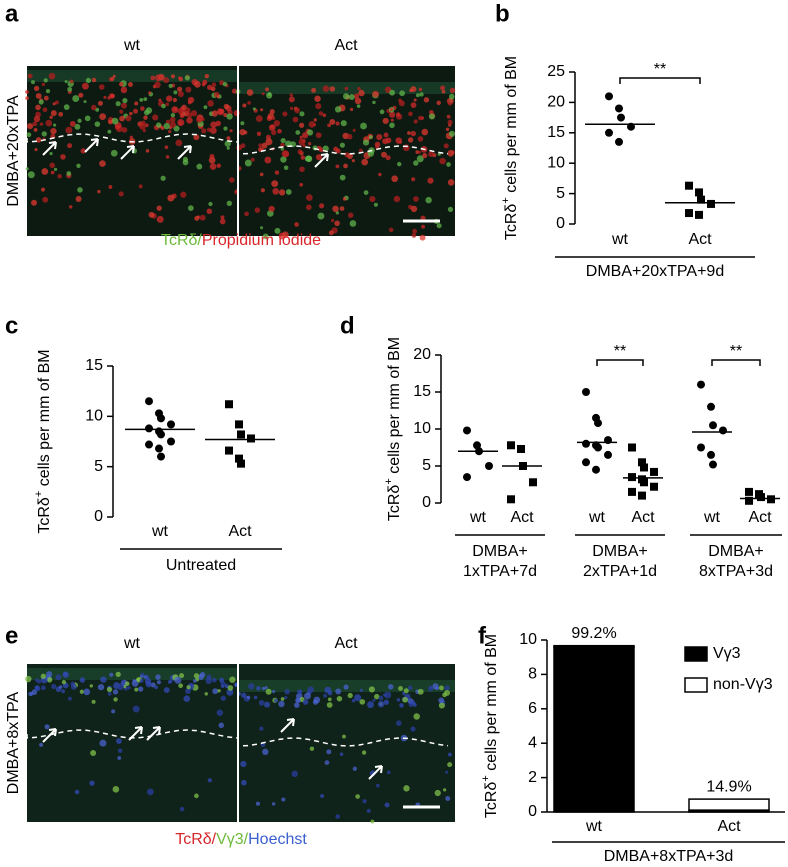 The height and width of the screenshot is (867, 788). What do you see at coordinates (502, 13) in the screenshot?
I see `panel-letter: b` at bounding box center [502, 13].